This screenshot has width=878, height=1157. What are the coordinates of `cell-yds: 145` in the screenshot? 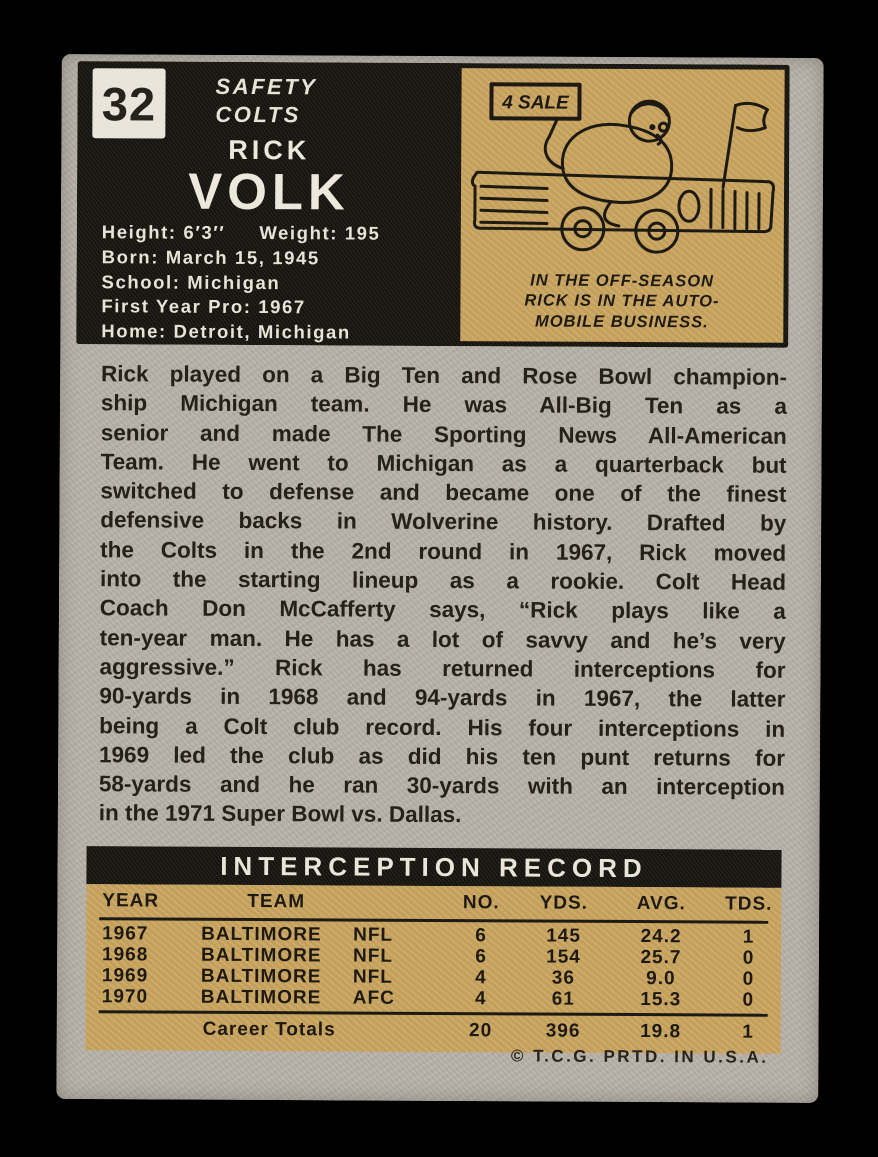 It's located at (564, 936).